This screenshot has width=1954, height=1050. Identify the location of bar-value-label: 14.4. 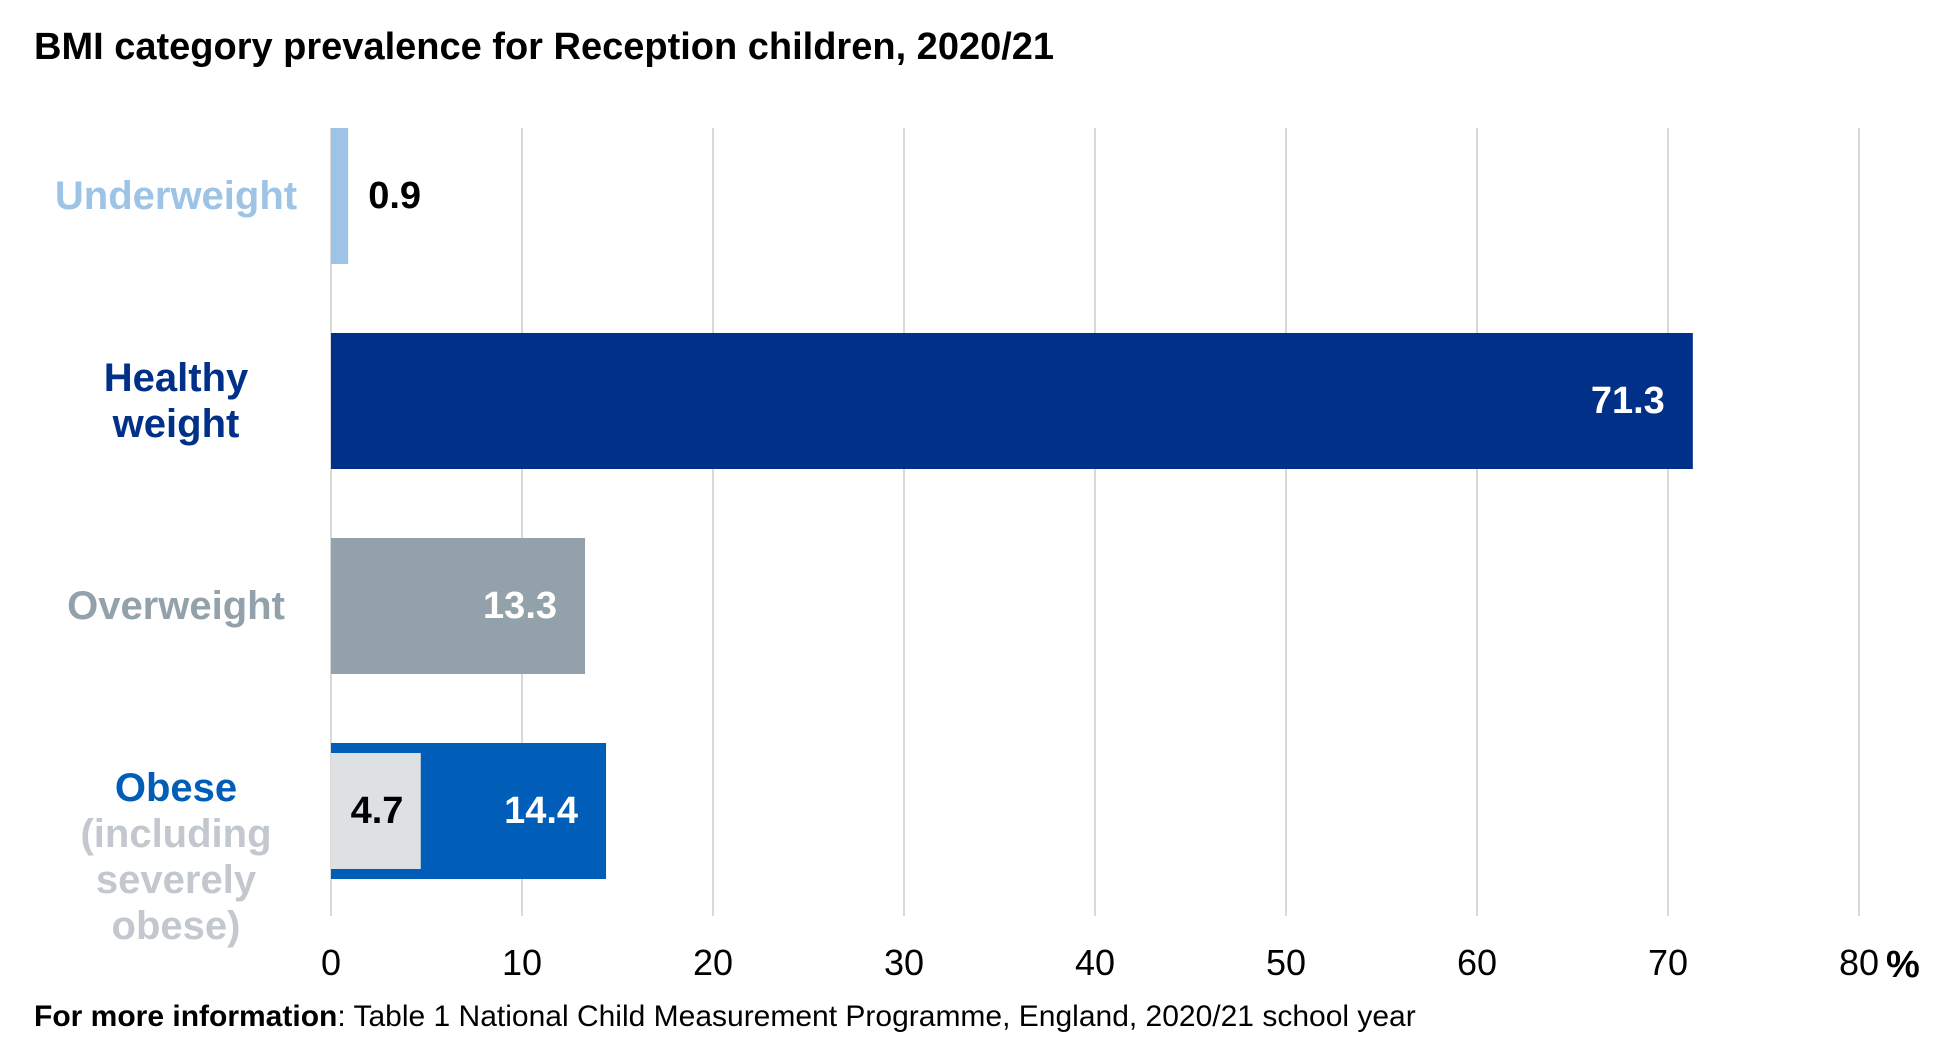
(541, 811).